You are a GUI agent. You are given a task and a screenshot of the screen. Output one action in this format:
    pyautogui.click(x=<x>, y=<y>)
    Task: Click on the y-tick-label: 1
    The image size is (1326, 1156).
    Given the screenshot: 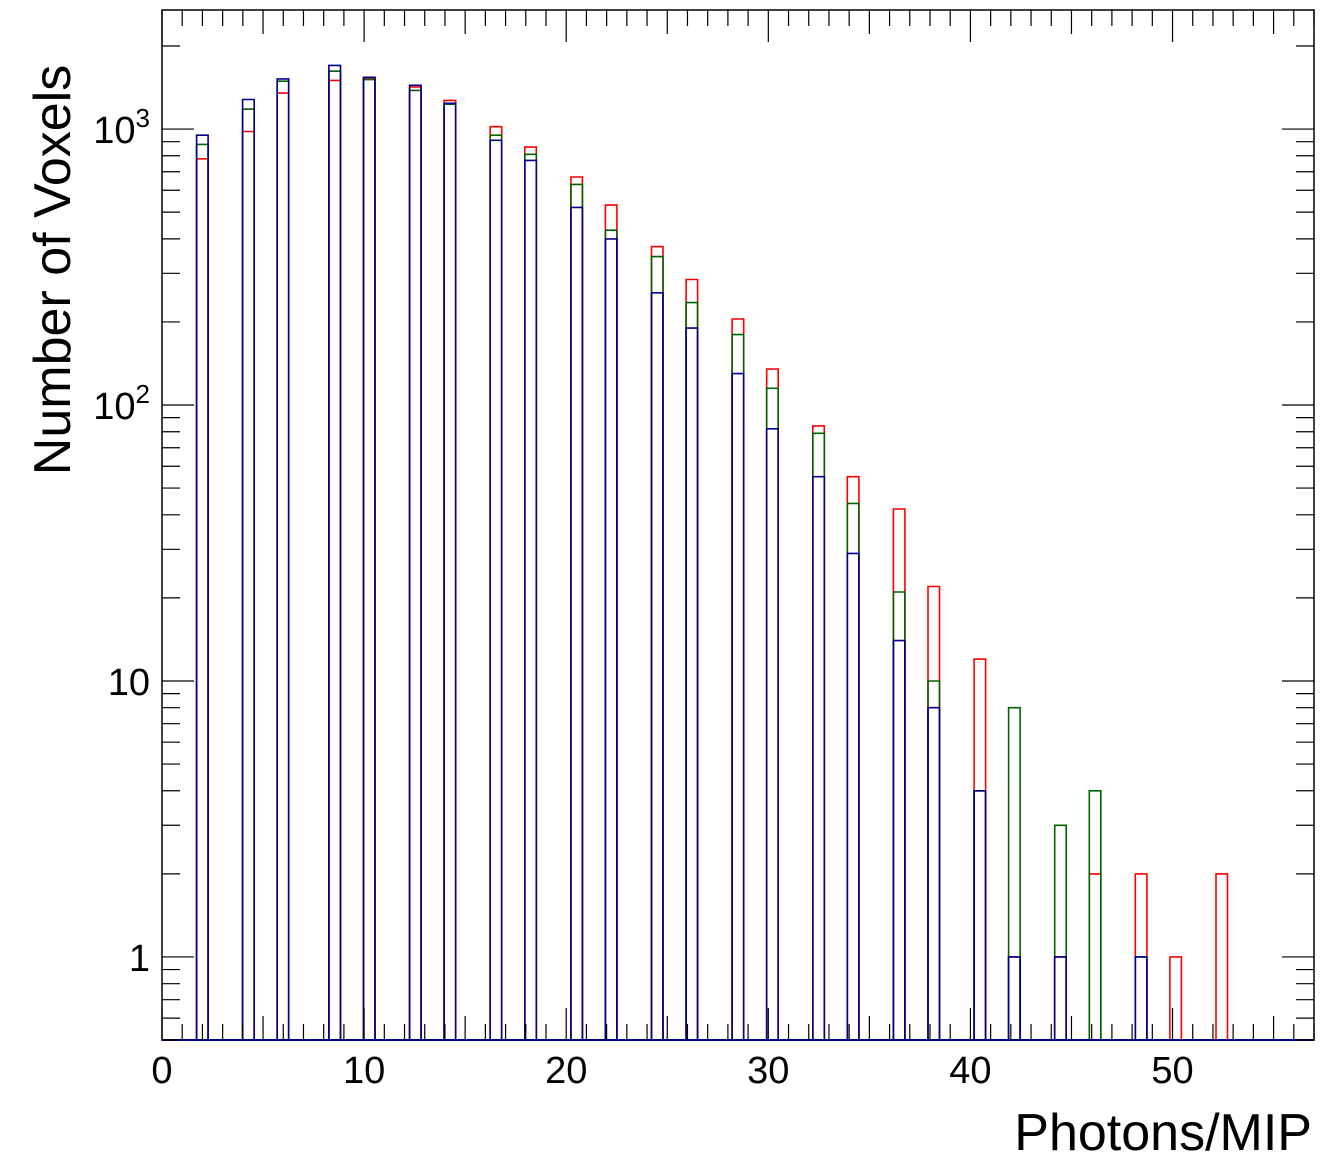 What is the action you would take?
    pyautogui.click(x=139, y=959)
    